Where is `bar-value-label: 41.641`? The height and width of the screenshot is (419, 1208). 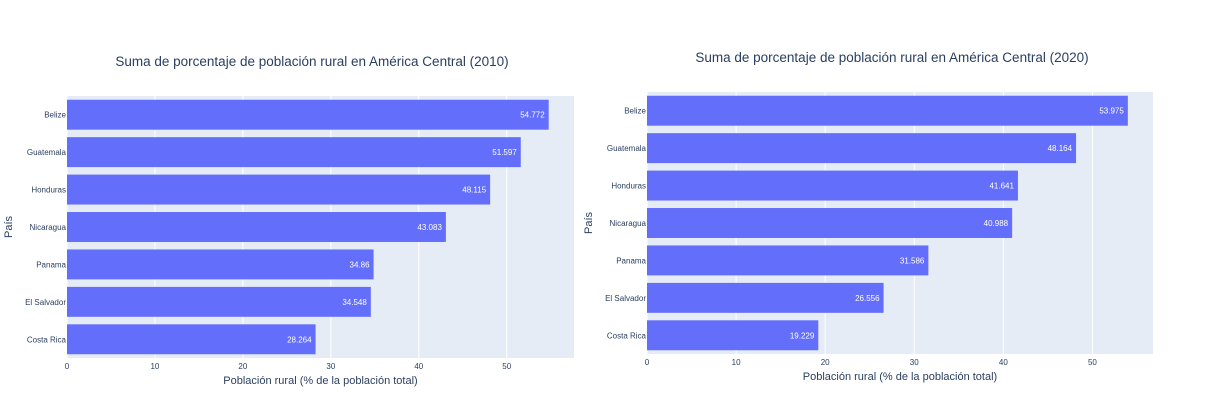
bar-value-label: 41.641 is located at coordinates (1001, 186).